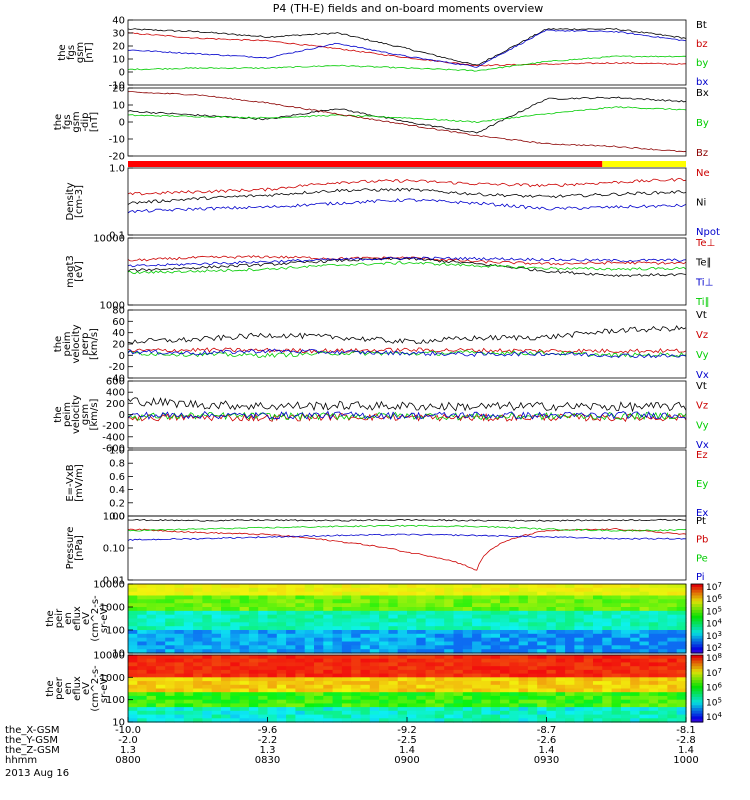  Describe the element at coordinates (115, 404) in the screenshot. I see `y-tick-label: 200` at that location.